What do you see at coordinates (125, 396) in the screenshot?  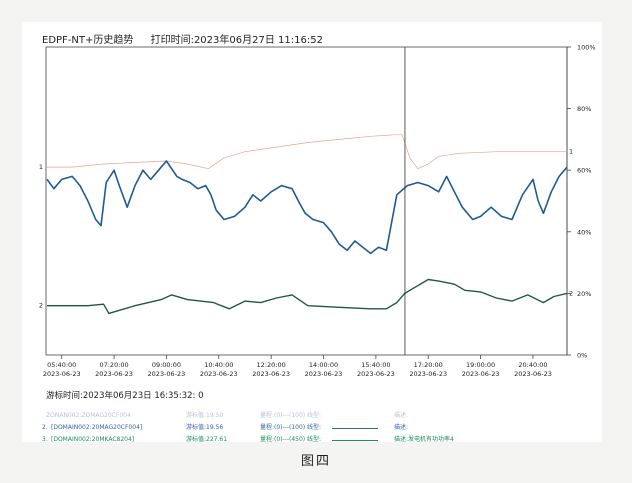 I see `cursor-time: 游标时间:2023年06月23日 16:35:32: 0` at bounding box center [125, 396].